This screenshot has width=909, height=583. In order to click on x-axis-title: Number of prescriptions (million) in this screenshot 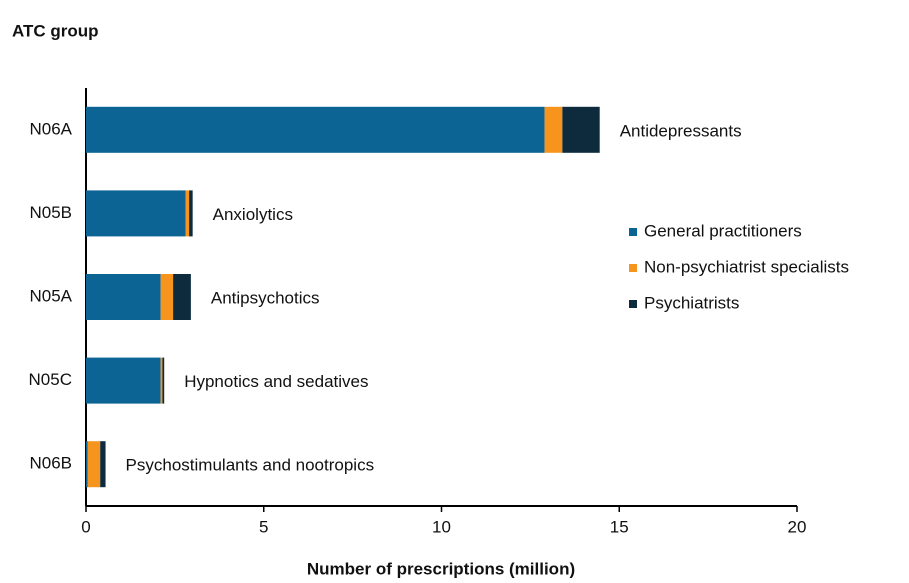, I will do `click(441, 568)`.